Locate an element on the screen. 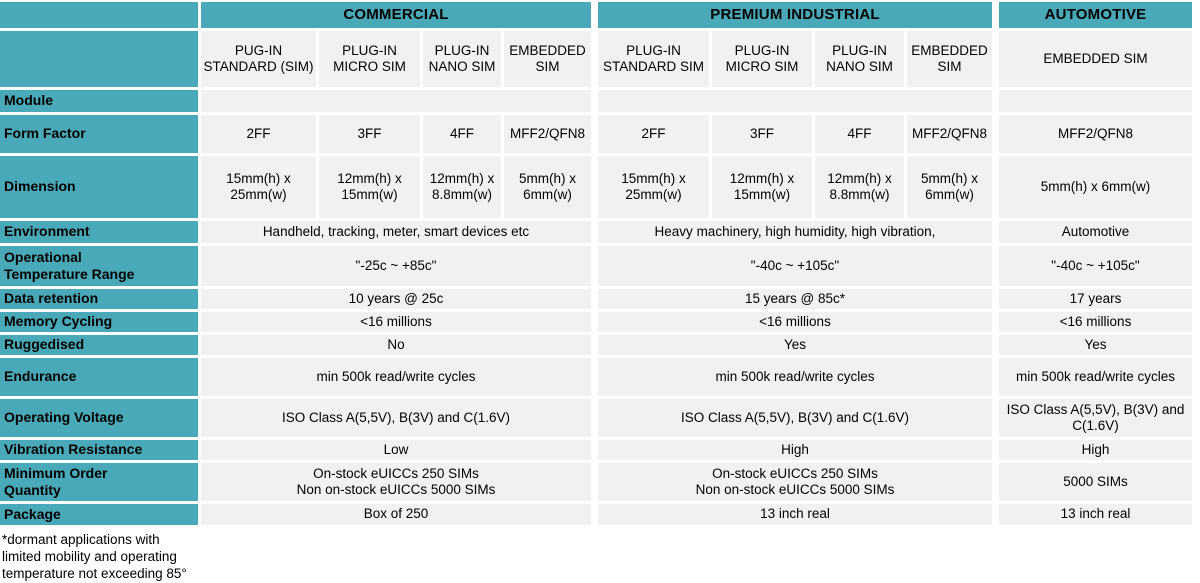  cell-module-commercial is located at coordinates (396, 101).